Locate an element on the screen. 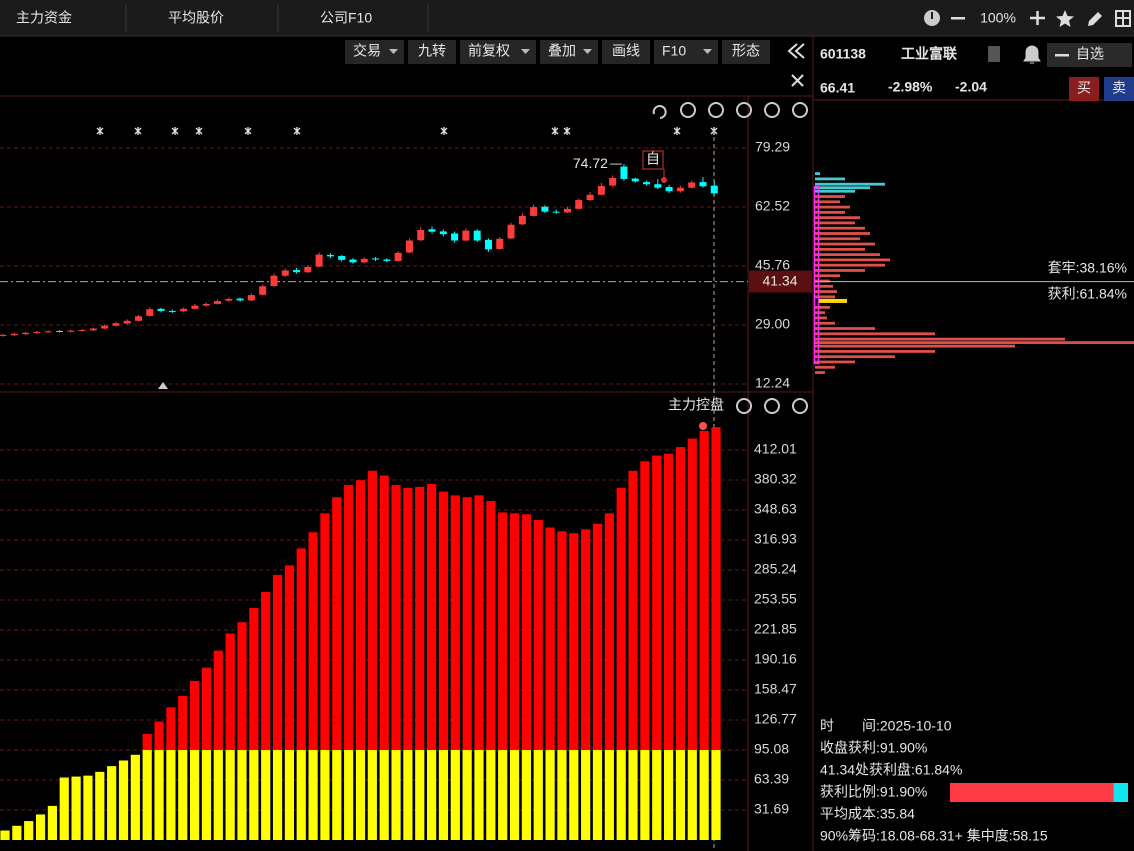 This screenshot has width=1134, height=851. y-tick-label: 221.85 is located at coordinates (775, 629).